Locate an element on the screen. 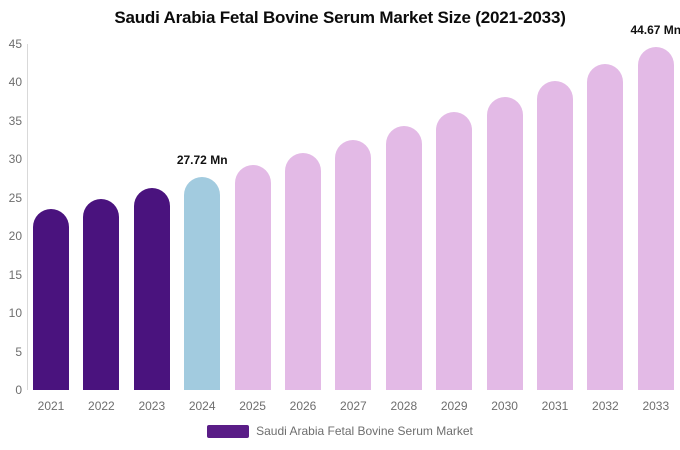  y-axis-tick-label-0: 0 is located at coordinates (18, 390).